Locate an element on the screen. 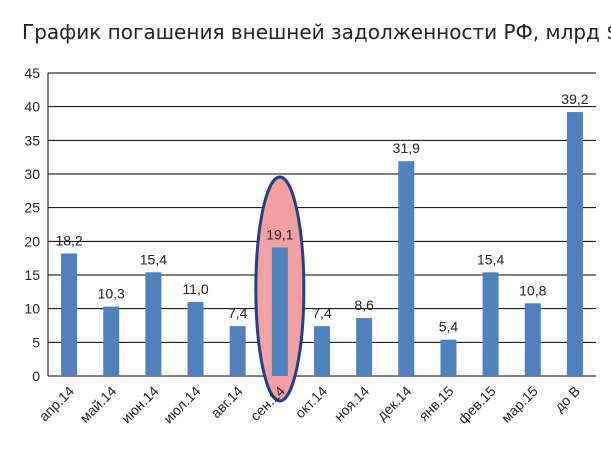 Image resolution: width=611 pixels, height=469 pixels. x-tick-label: фев.15 is located at coordinates (477, 405).